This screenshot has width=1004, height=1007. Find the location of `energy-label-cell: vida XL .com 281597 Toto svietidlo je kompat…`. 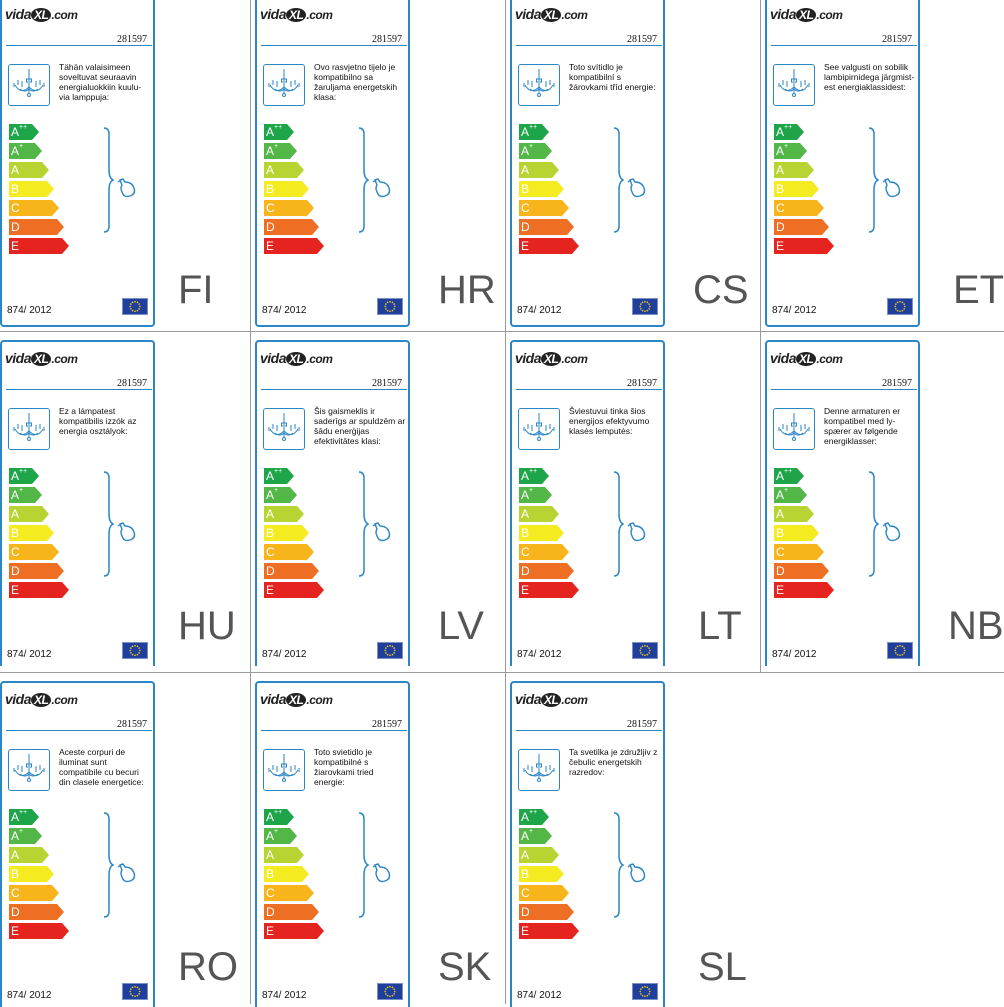

energy-label-cell: vida XL .com 281597 Toto svietidlo je kompat… is located at coordinates (380, 842).